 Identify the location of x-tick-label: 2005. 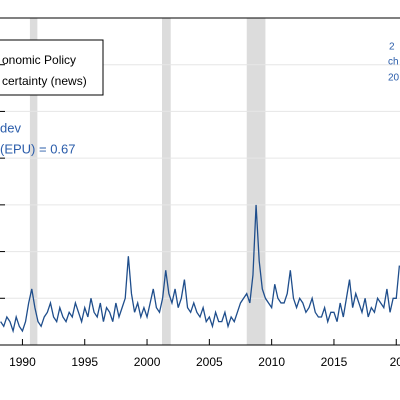
(209, 362).